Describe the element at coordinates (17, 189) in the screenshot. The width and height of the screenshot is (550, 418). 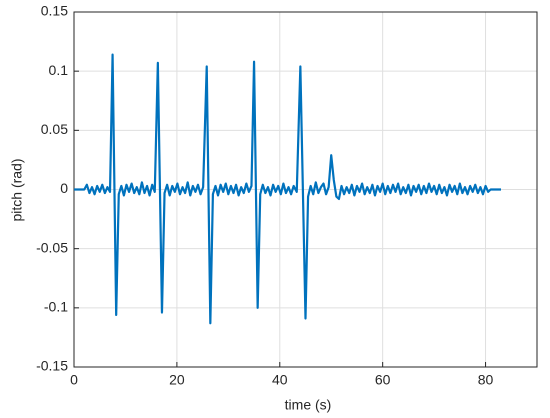
I see `y-axis-label: pitch (rad)` at that location.